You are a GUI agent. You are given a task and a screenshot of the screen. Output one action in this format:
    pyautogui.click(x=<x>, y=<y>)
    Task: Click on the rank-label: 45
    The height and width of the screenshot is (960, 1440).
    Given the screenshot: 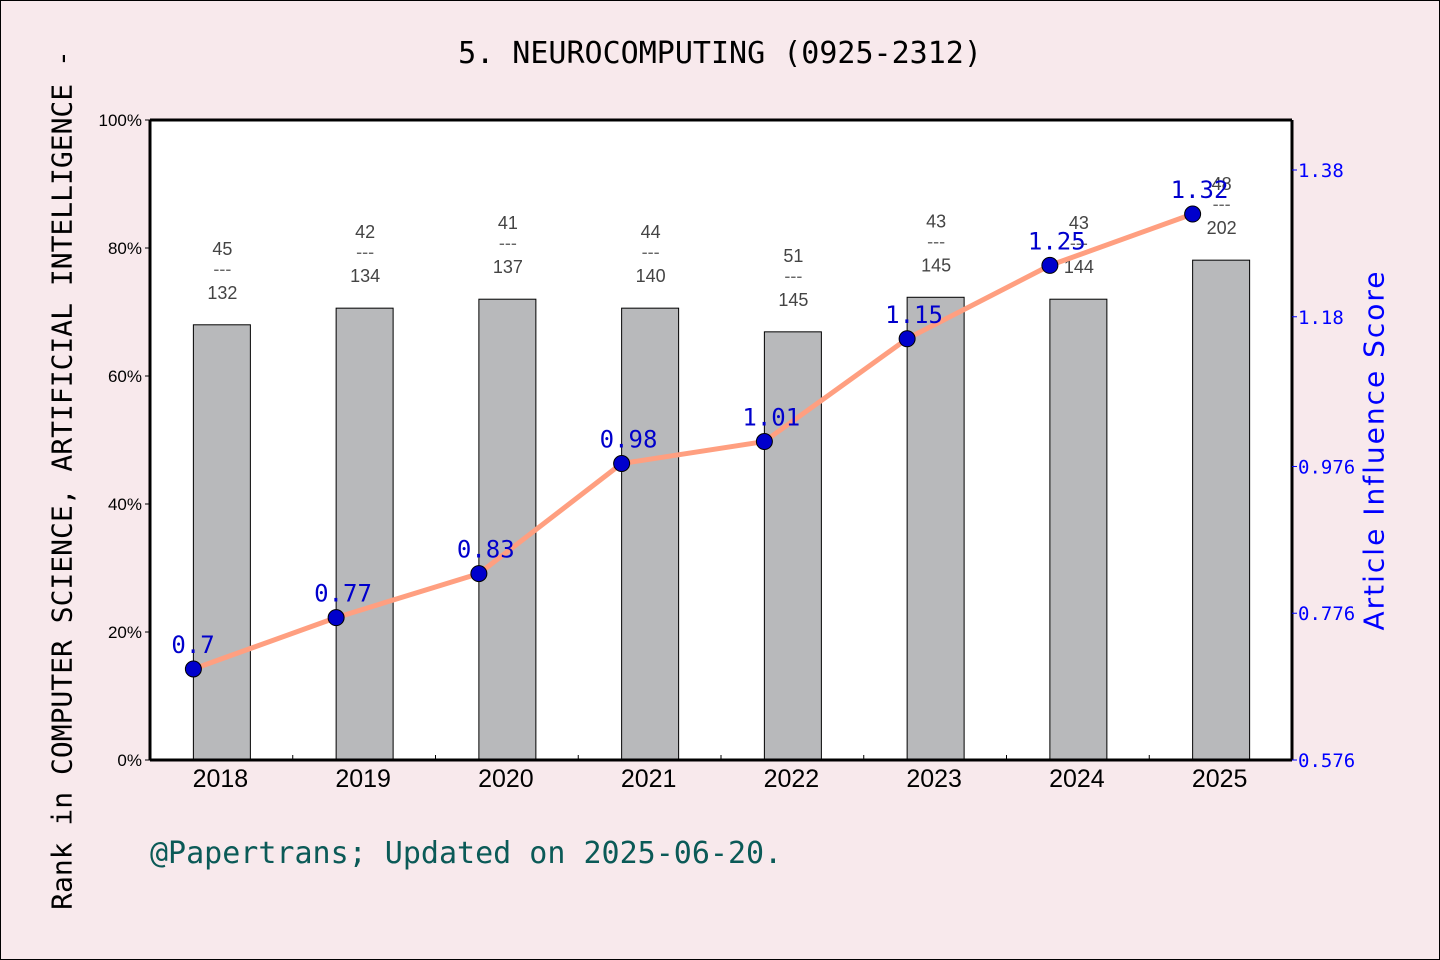 What is the action you would take?
    pyautogui.click(x=222, y=249)
    